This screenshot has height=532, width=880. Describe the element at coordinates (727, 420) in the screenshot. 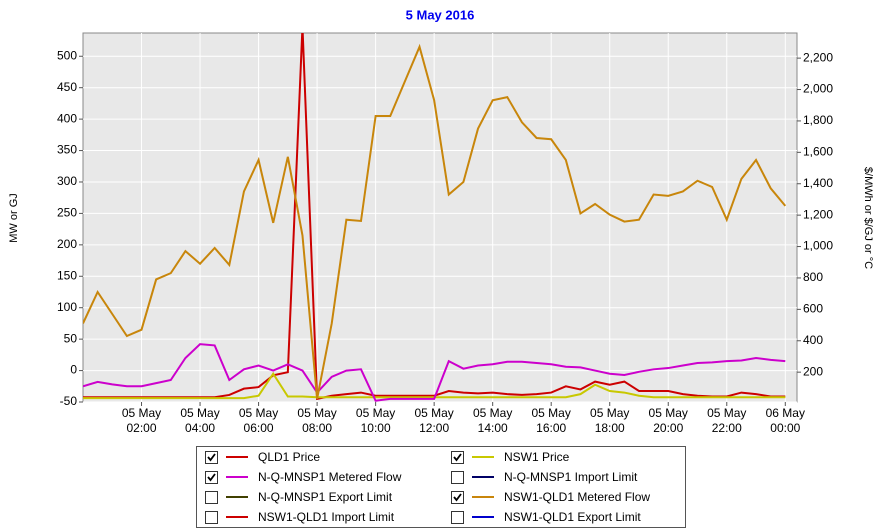

I see `x-tick-label: 05 May 22:00` at that location.